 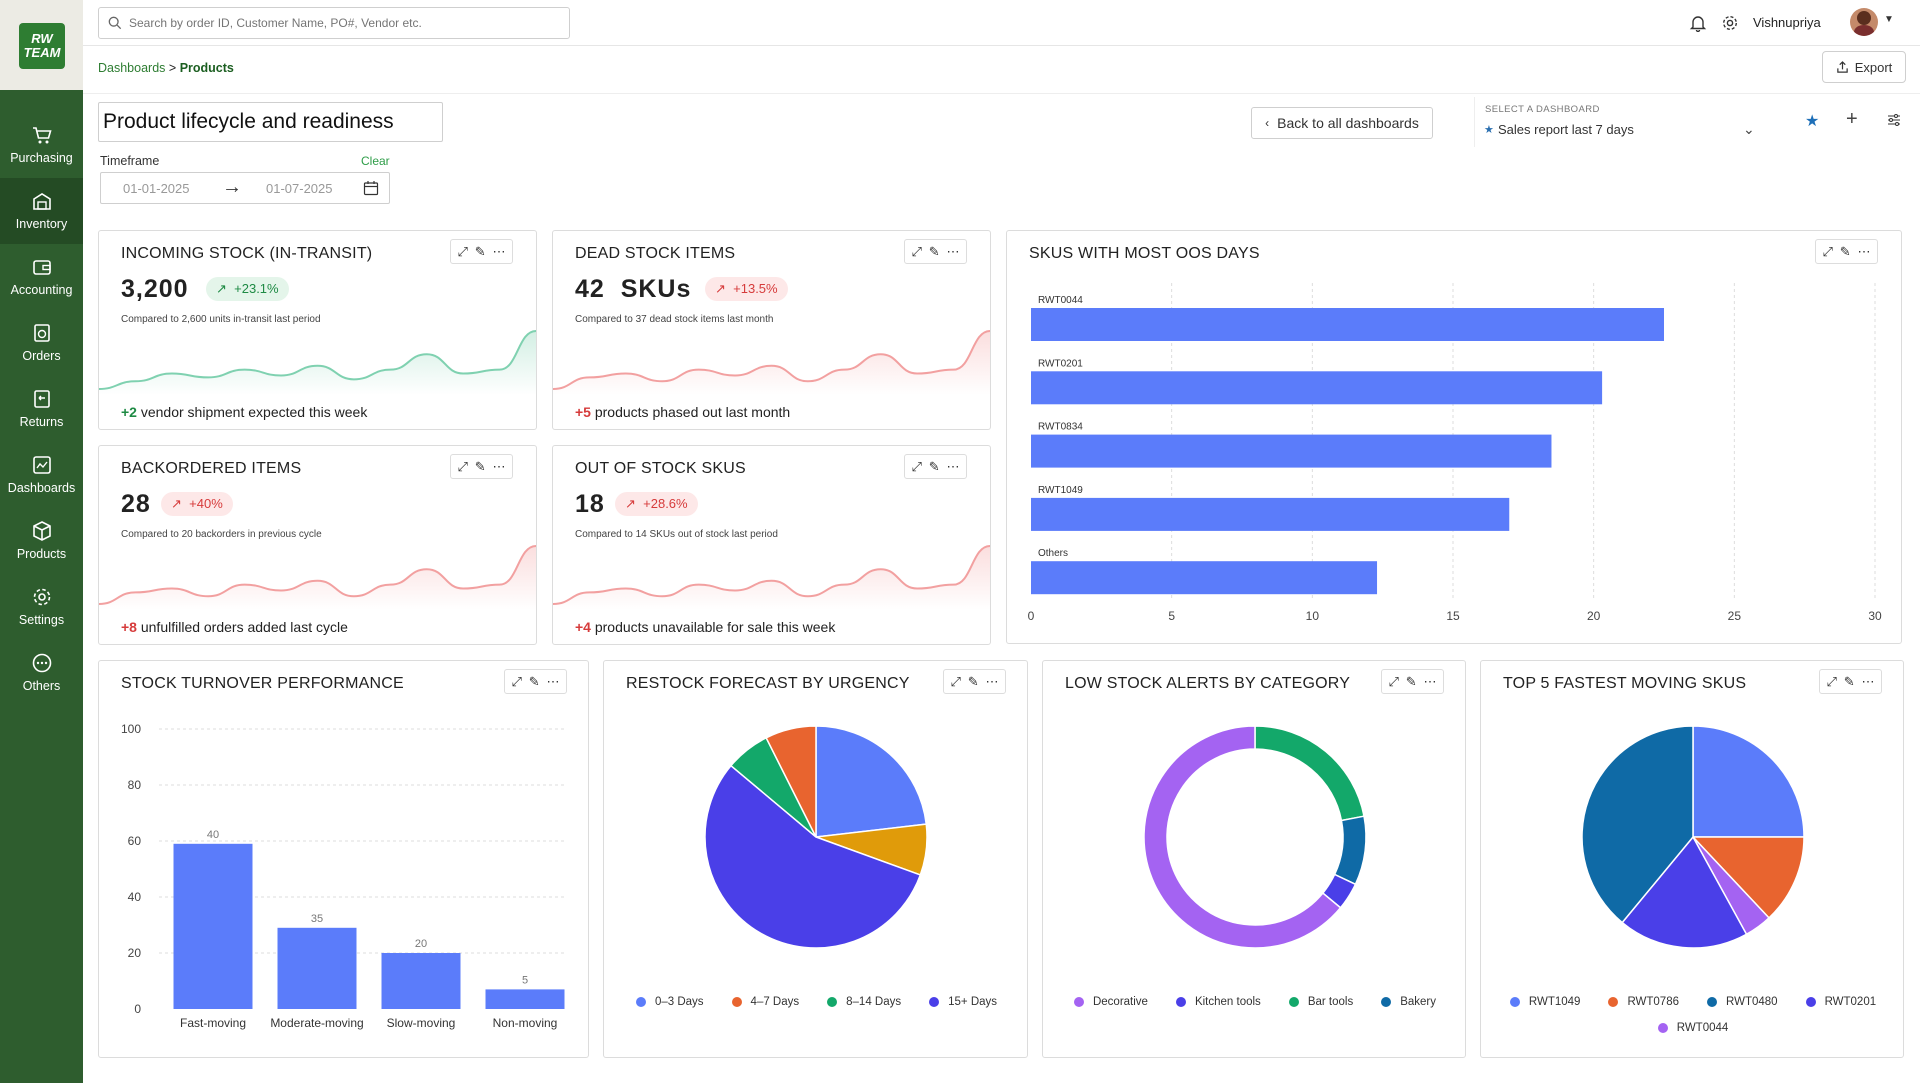 I want to click on sidebar-item-others: Others, so click(x=41, y=673).